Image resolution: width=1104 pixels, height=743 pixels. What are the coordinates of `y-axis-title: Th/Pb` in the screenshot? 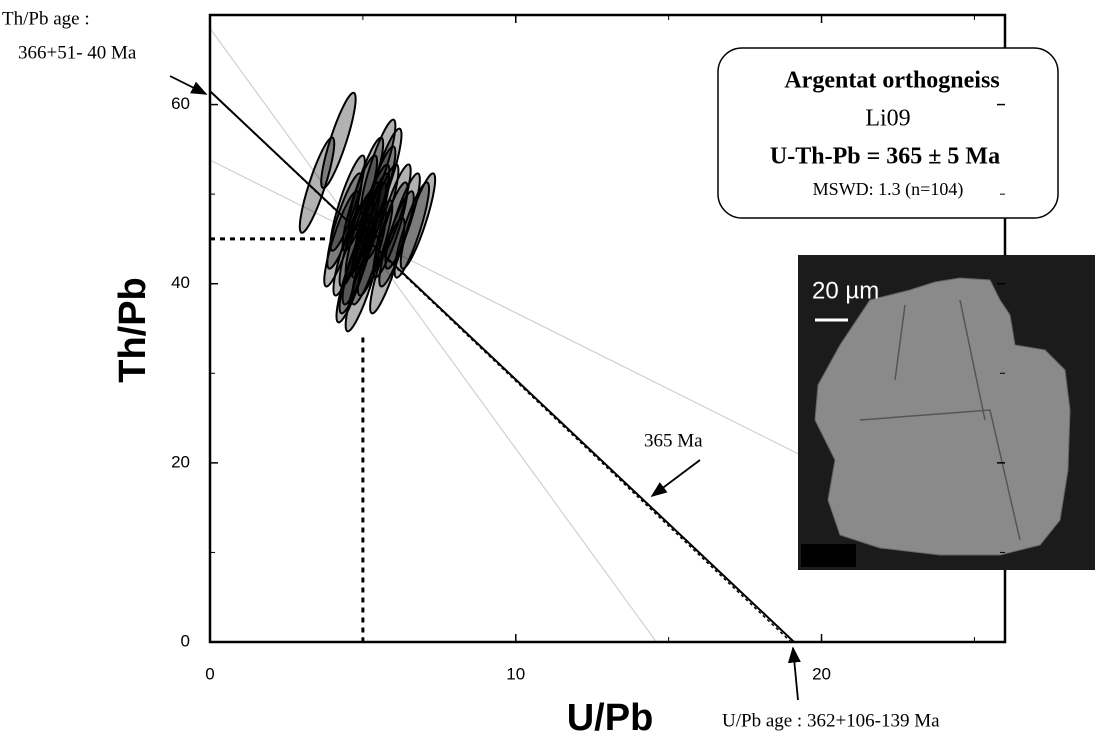 It's located at (133, 330).